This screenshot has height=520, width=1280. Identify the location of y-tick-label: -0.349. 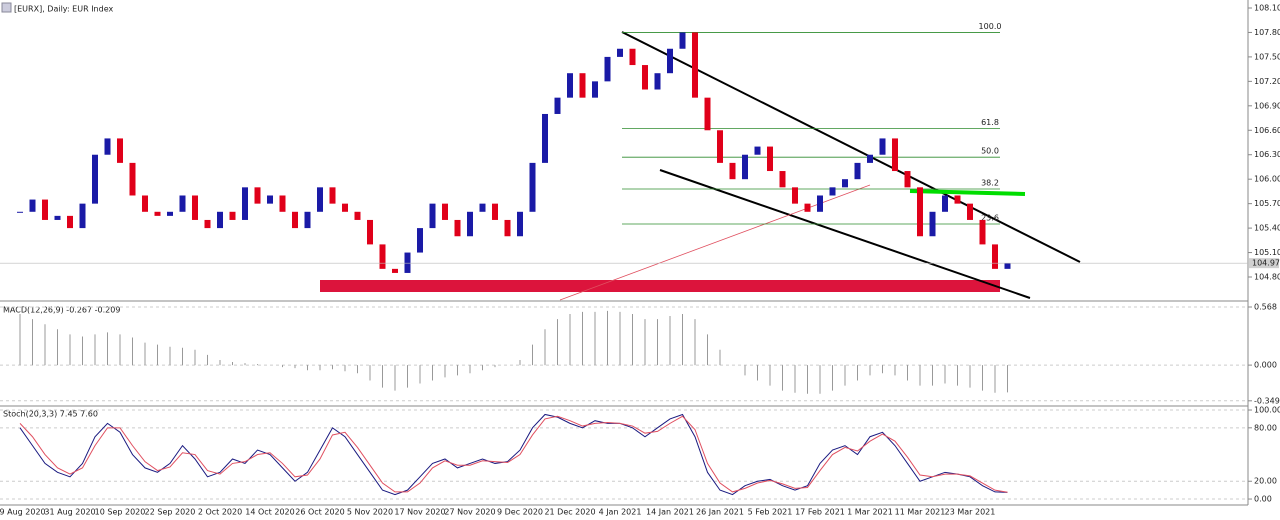
(1267, 400).